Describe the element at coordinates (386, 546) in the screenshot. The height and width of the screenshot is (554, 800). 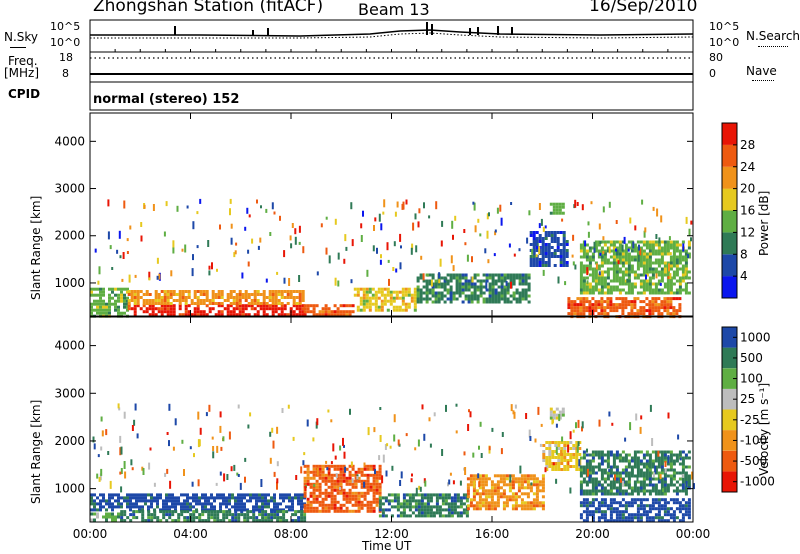
I see `x-axis-label: Time UT` at that location.